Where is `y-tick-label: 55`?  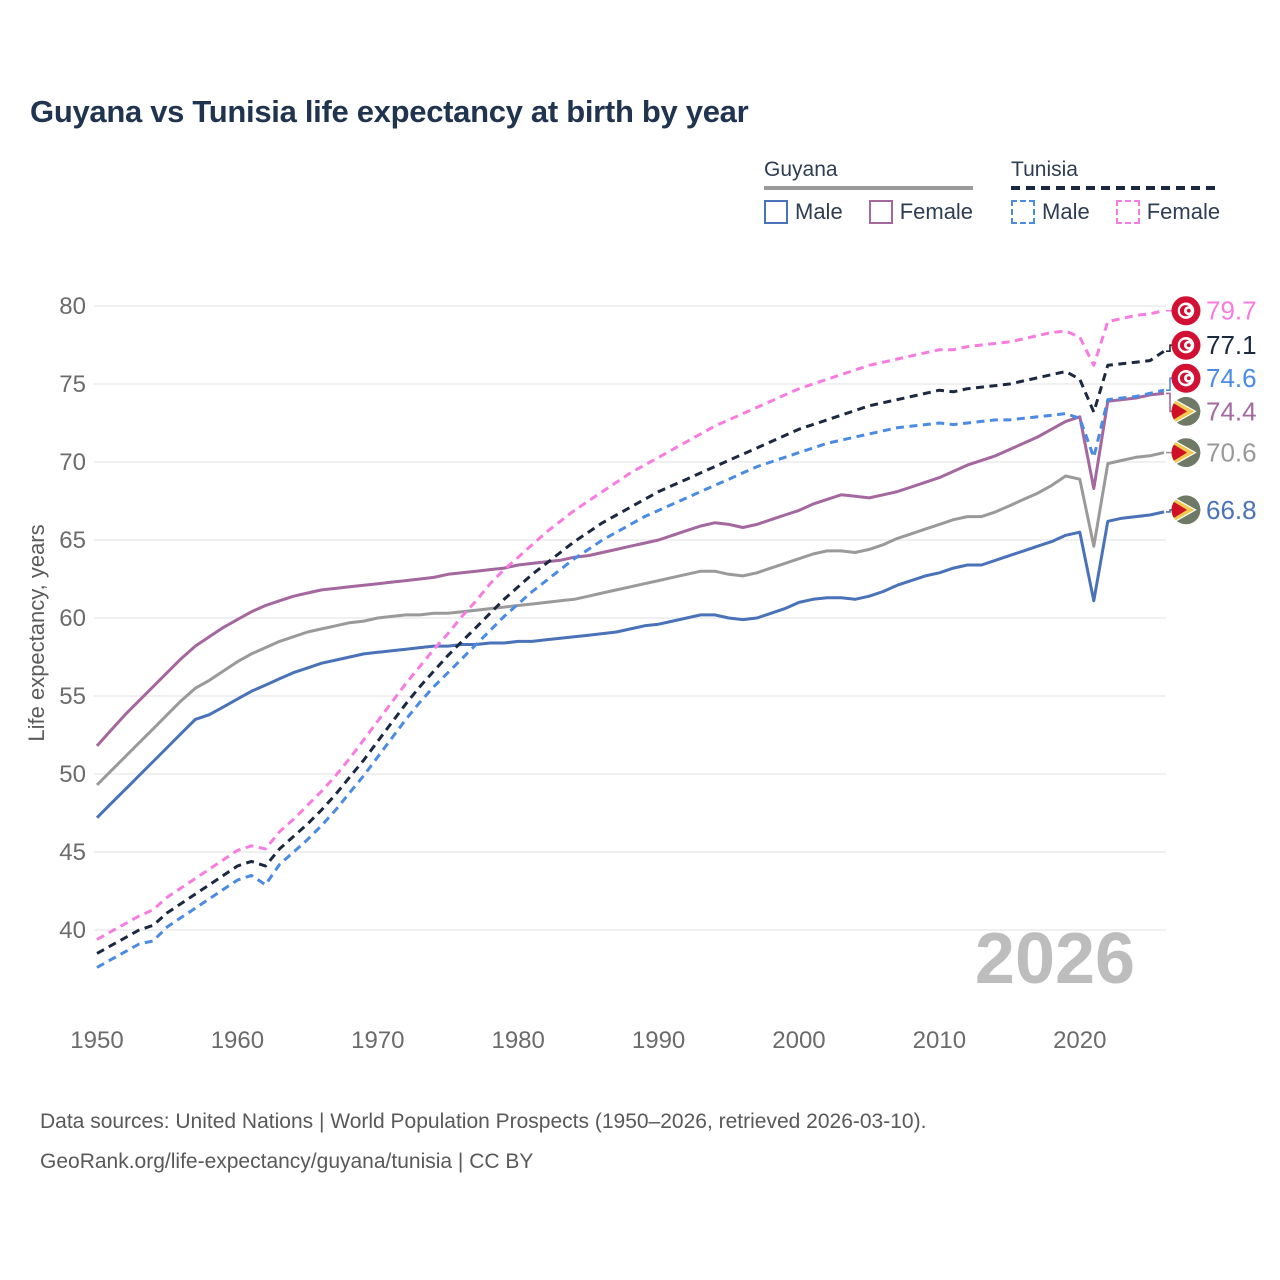
y-tick-label: 55 is located at coordinates (72, 696).